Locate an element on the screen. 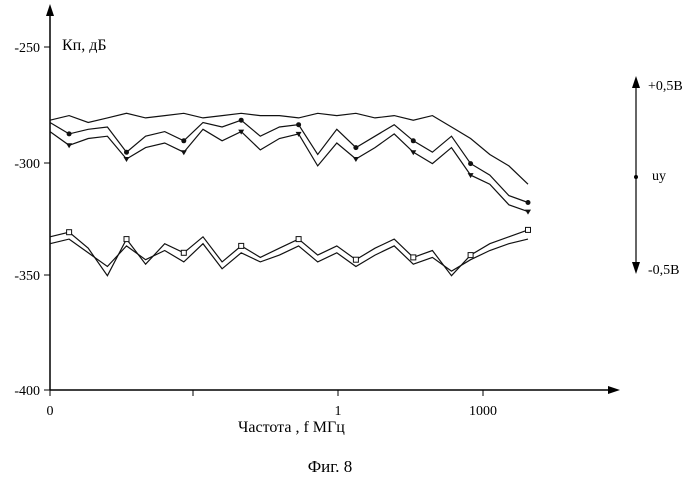  y-tick-label: -400 is located at coordinates (27, 391).